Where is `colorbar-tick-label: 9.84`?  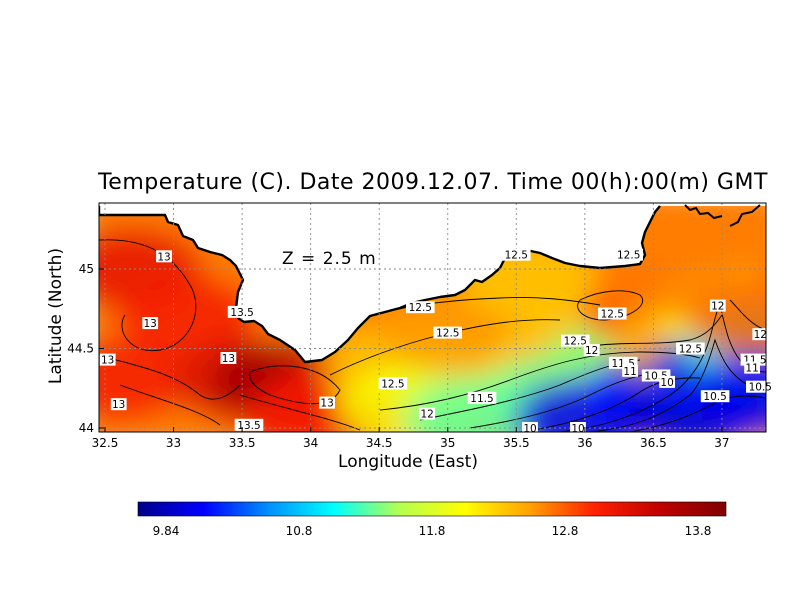
colorbar-tick-label: 9.84 is located at coordinates (166, 531).